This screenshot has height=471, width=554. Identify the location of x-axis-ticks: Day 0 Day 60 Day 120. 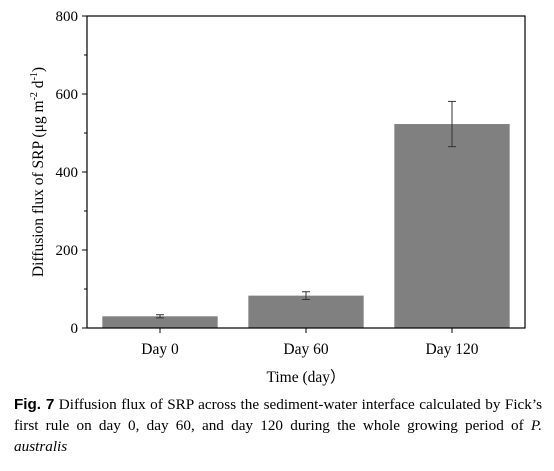
(310, 343).